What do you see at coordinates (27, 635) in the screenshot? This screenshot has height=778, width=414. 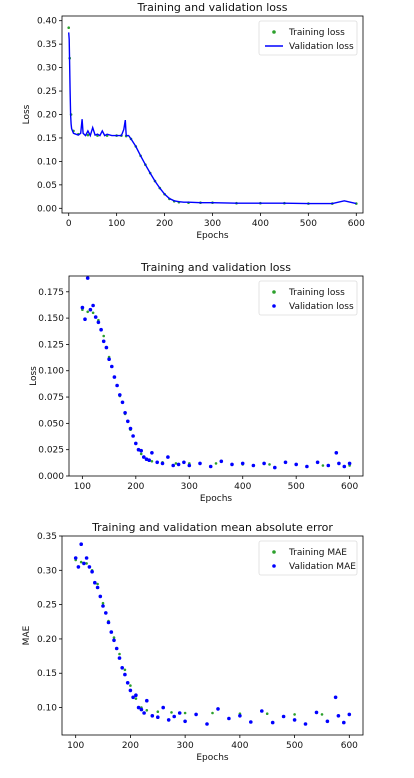 I see `y-axis-label: MAE` at bounding box center [27, 635].